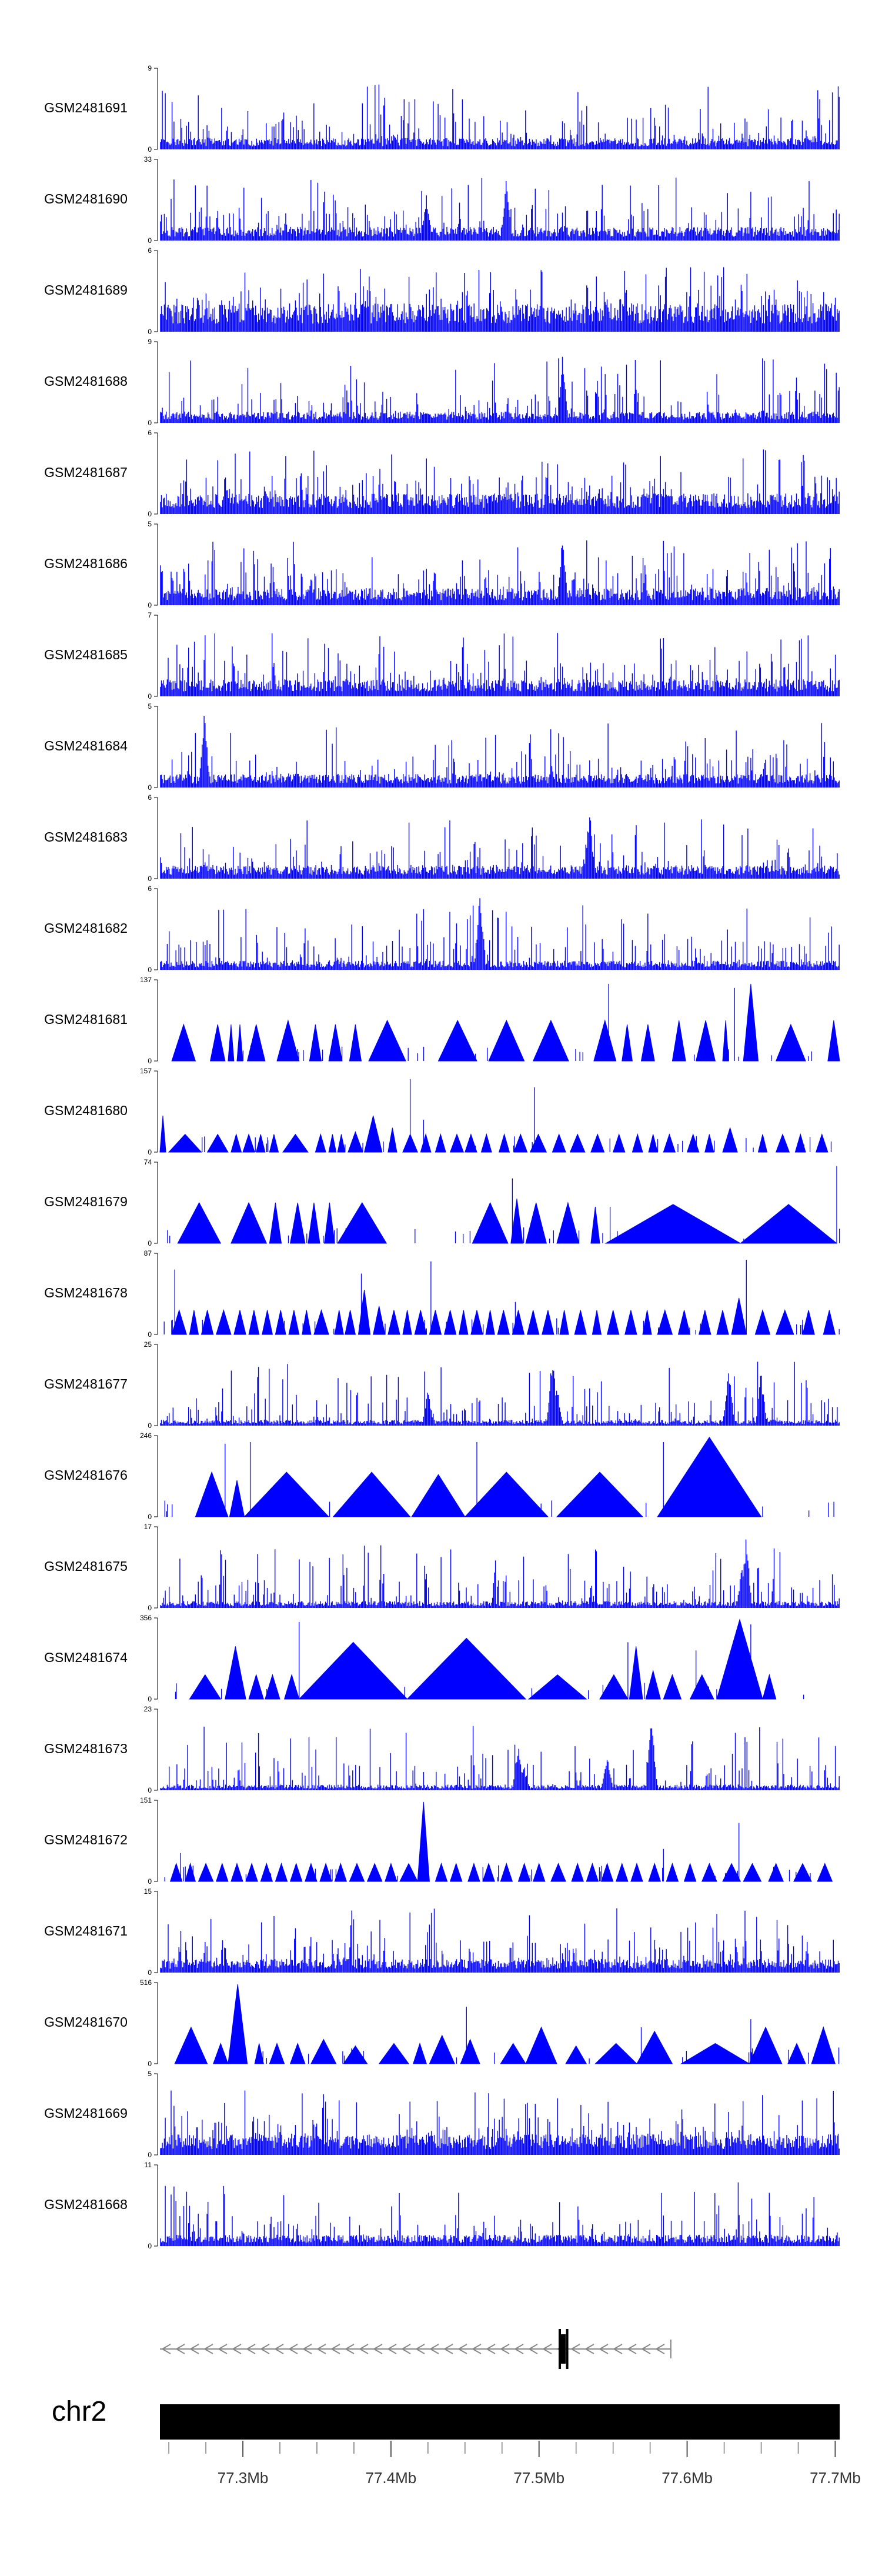 The width and height of the screenshot is (882, 2576). I want to click on track-label: GSM2481668, so click(86, 2204).